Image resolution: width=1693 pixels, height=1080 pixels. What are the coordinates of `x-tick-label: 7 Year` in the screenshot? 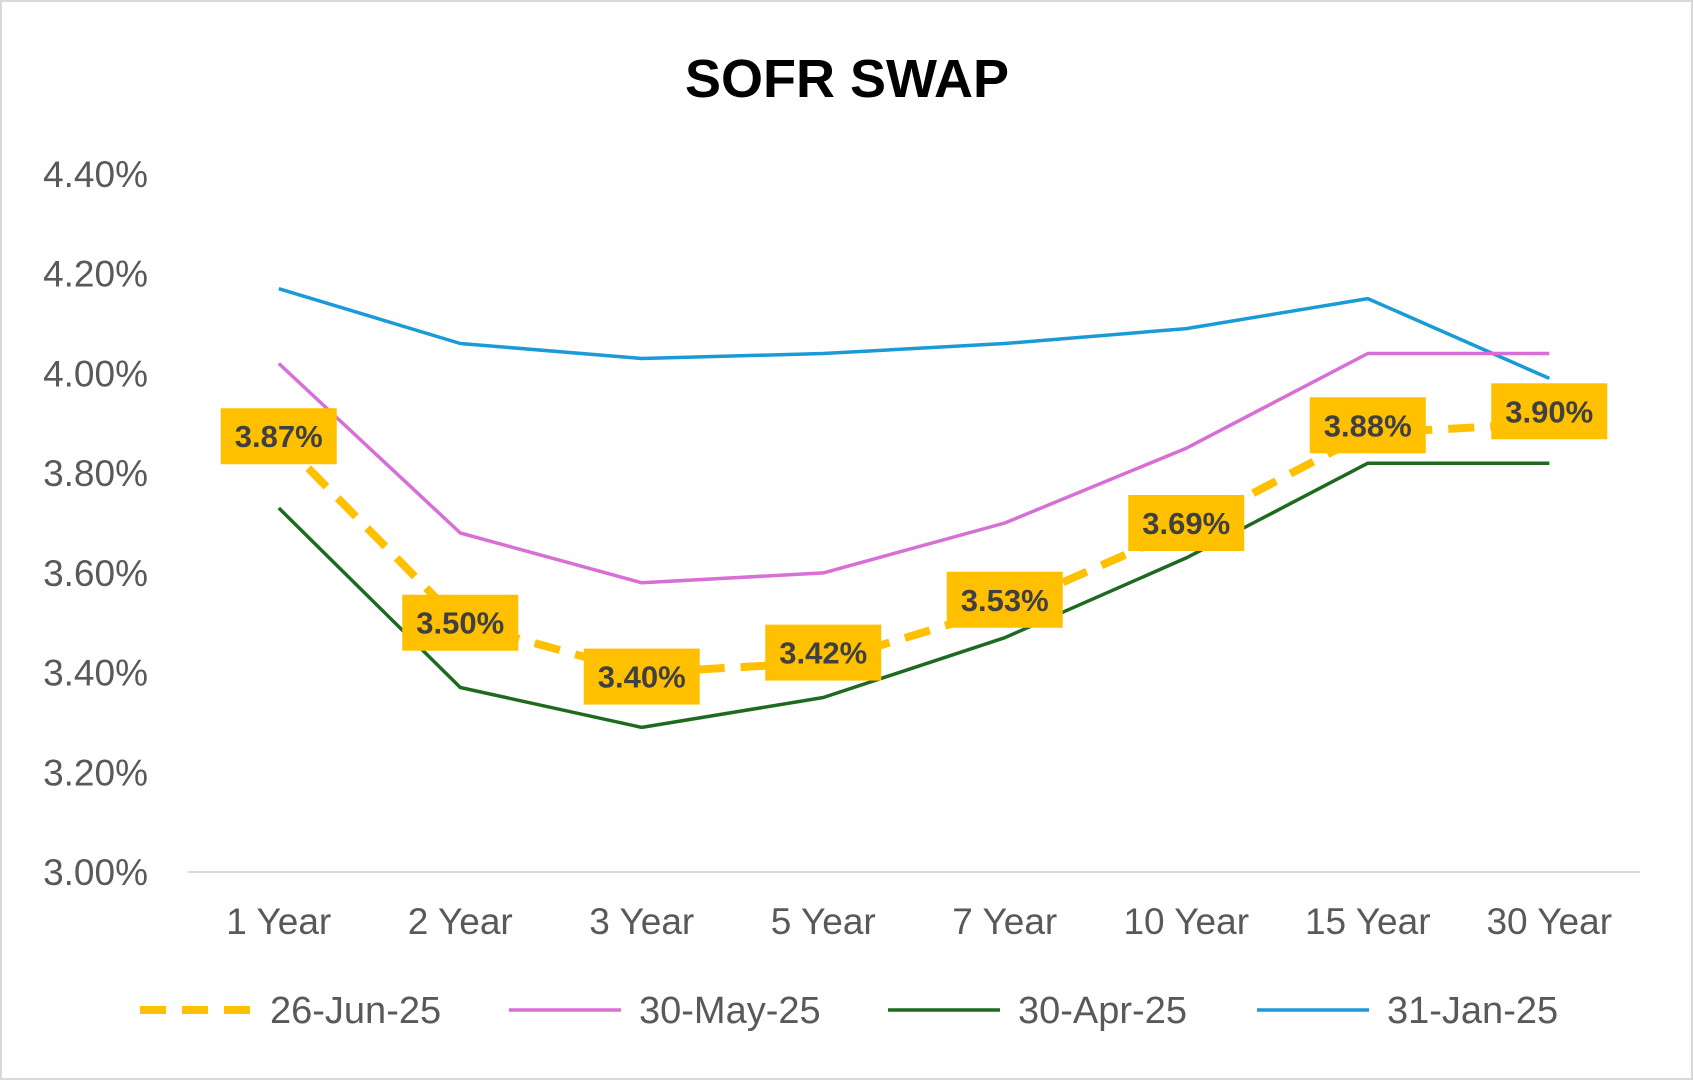 It's located at (1004, 921).